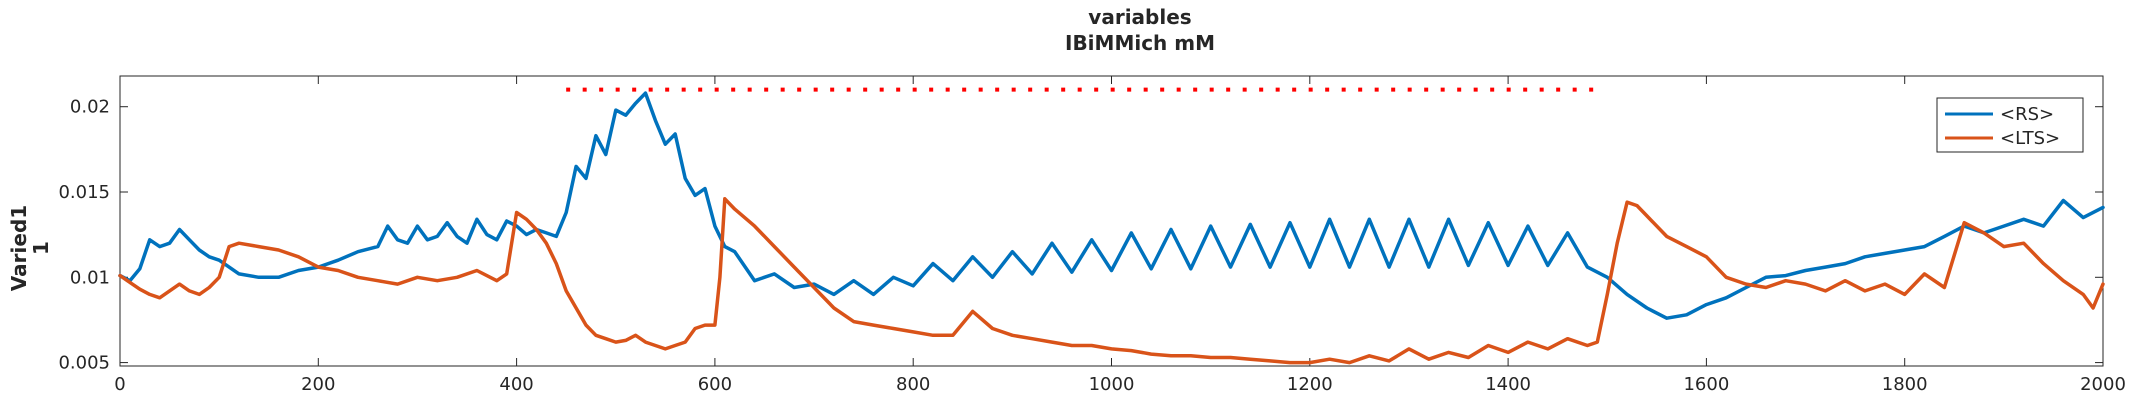 The height and width of the screenshot is (400, 2133). Describe the element at coordinates (1706, 384) in the screenshot. I see `x-tick-label: 1600` at that location.